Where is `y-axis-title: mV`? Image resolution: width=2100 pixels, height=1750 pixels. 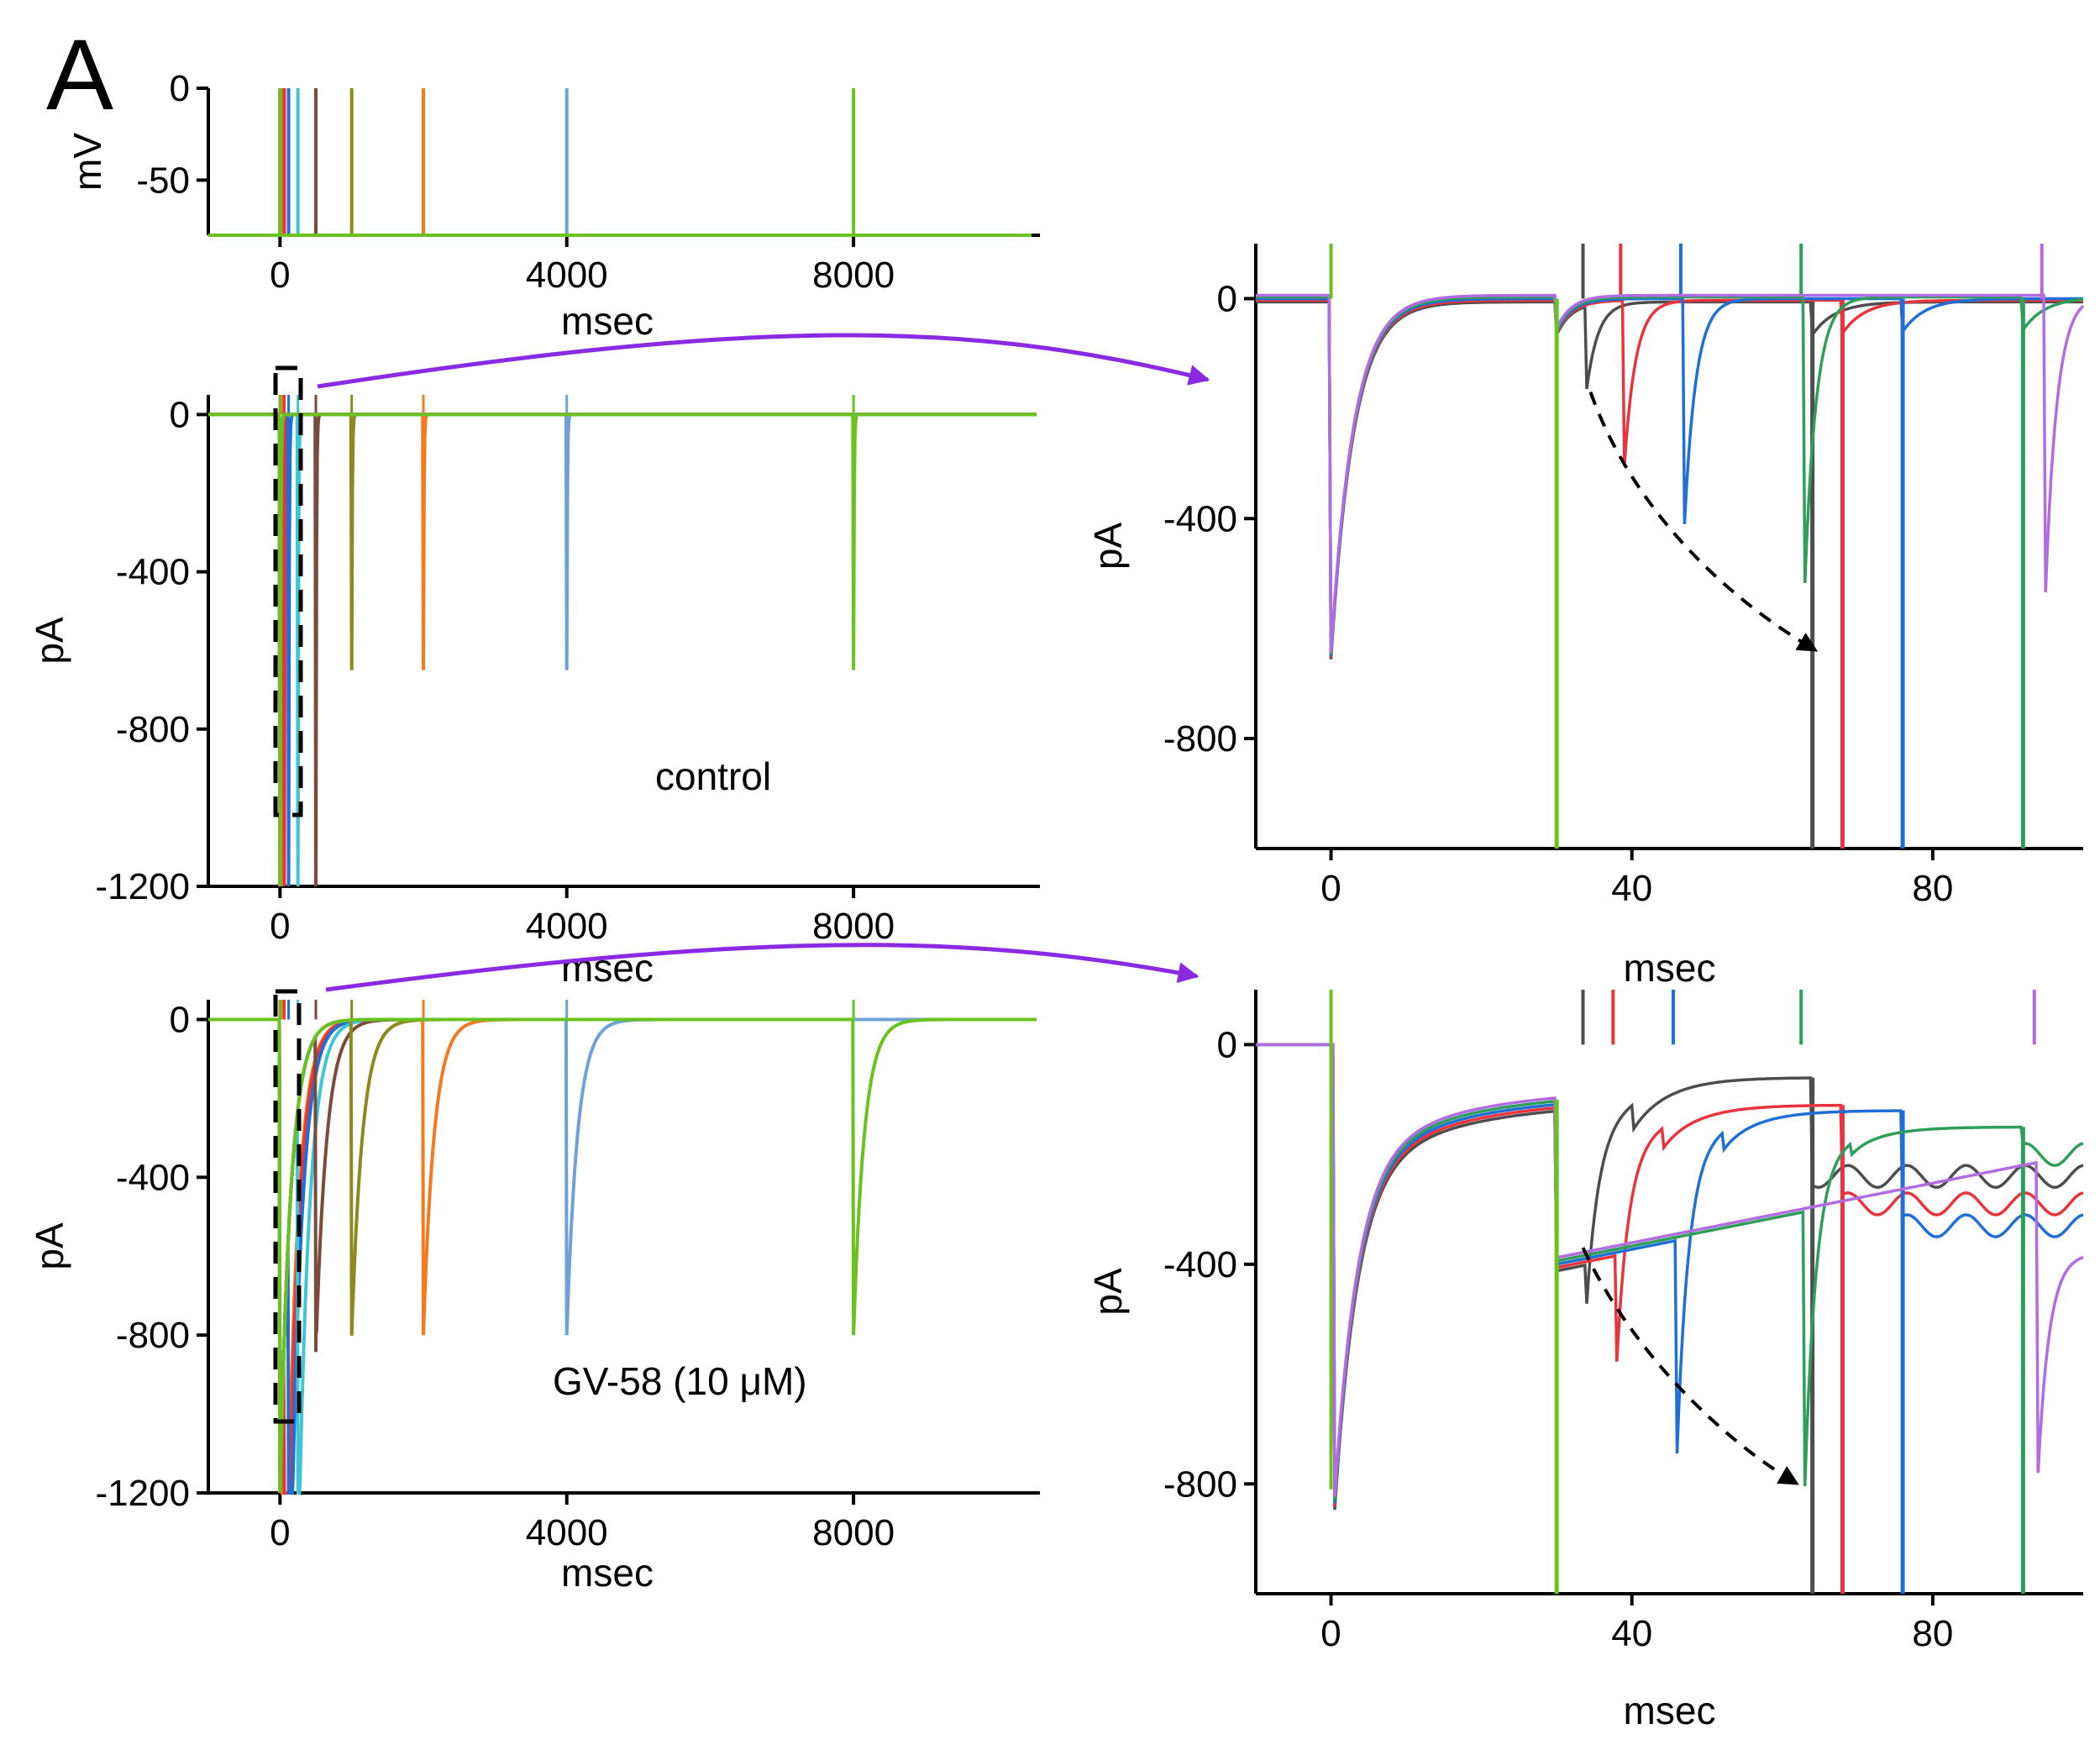
y-axis-title: mV is located at coordinates (87, 162).